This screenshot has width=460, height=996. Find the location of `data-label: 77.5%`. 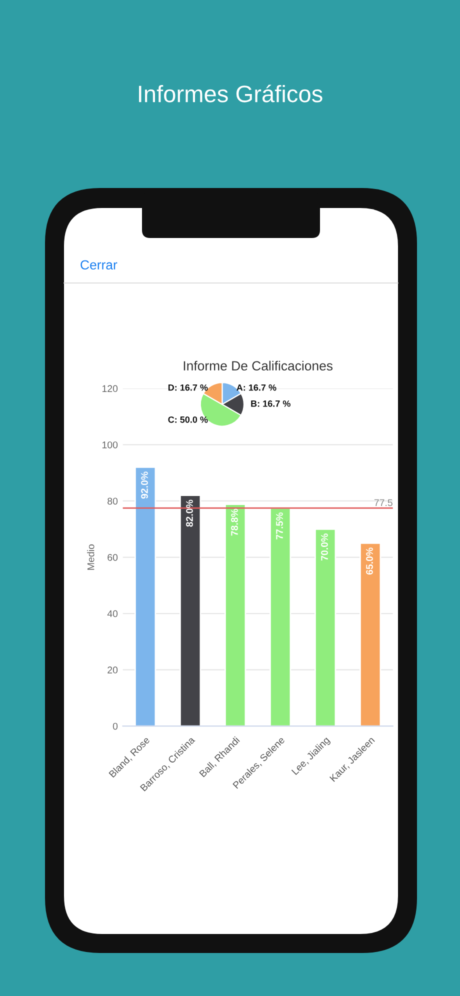

data-label: 77.5% is located at coordinates (279, 526).